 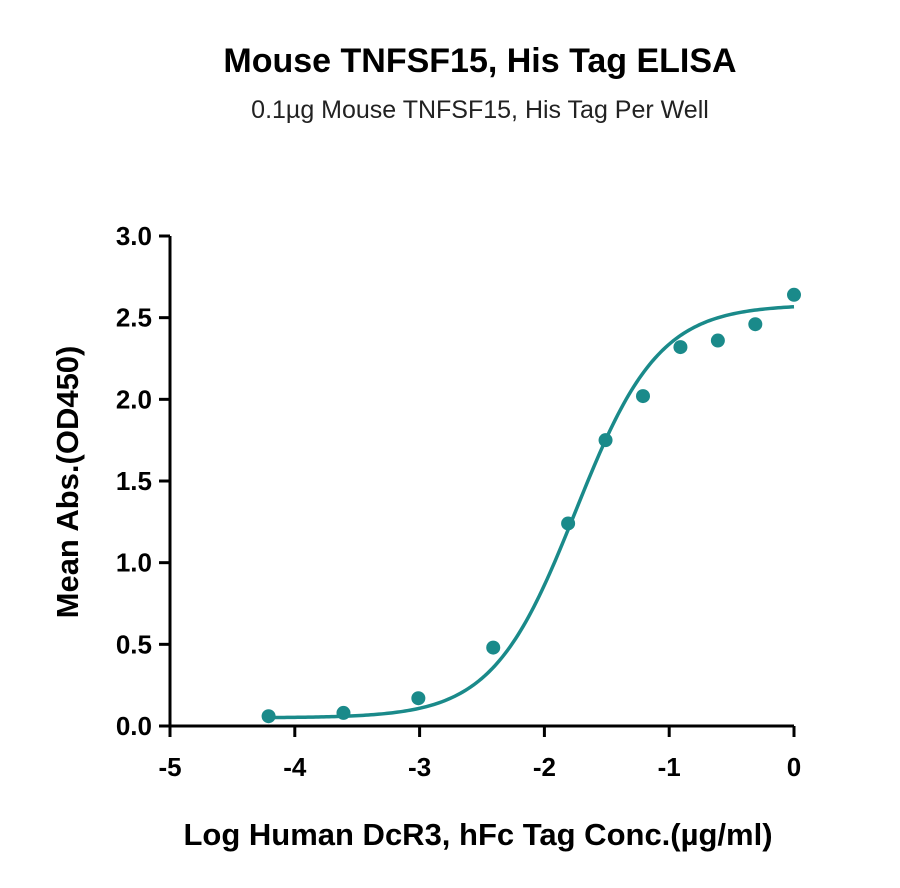 I want to click on y-tick-label: 1.0, so click(x=134, y=563).